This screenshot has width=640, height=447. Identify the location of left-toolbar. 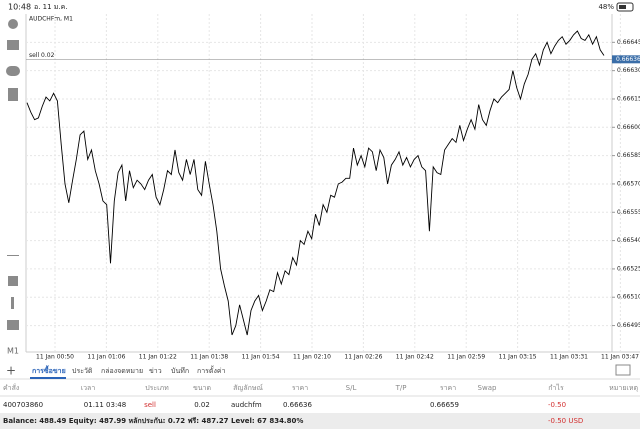
(13, 174).